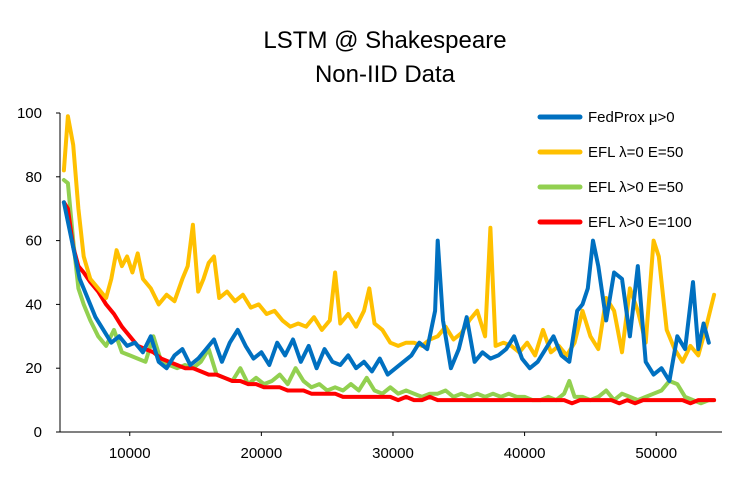 The image size is (743, 481). What do you see at coordinates (384, 40) in the screenshot?
I see `chart-title: LSTM @ Shakespeare` at bounding box center [384, 40].